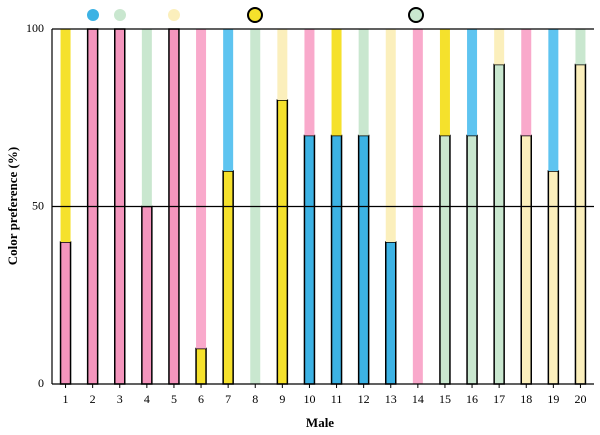  I want to click on x-tick-label: 10, so click(309, 399).